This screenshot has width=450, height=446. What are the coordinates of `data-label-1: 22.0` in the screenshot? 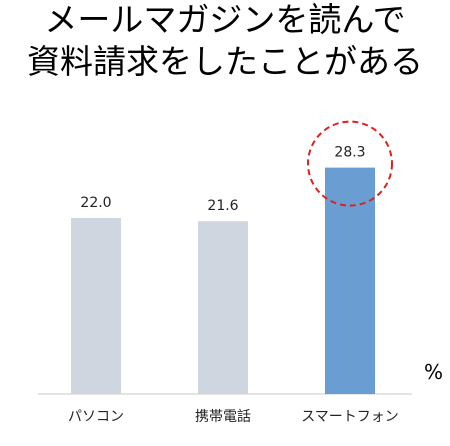 It's located at (95, 203).